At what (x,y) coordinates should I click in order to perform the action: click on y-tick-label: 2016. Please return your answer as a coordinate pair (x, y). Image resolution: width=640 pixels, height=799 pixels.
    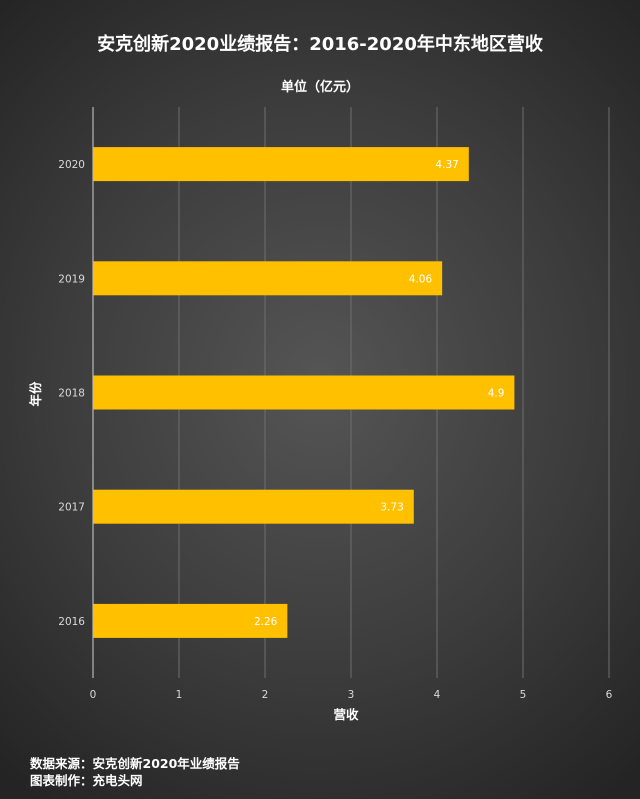
    Looking at the image, I should click on (71, 622).